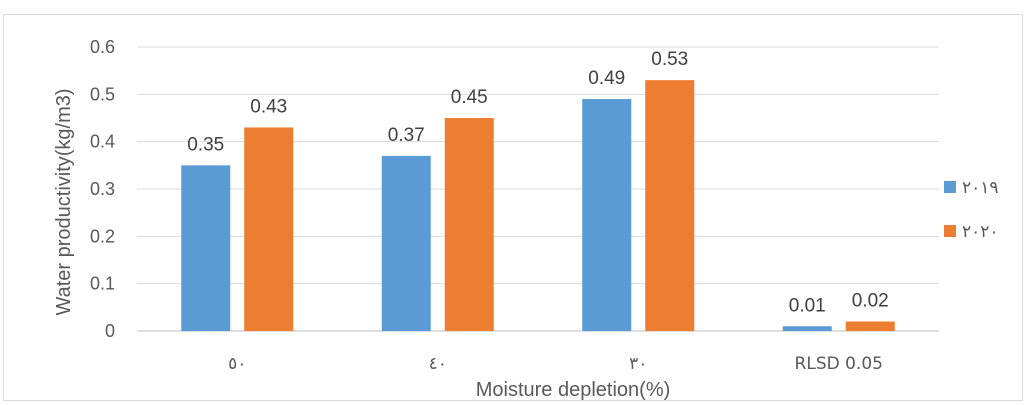  What do you see at coordinates (606, 78) in the screenshot?
I see `data-label: 0.49` at bounding box center [606, 78].